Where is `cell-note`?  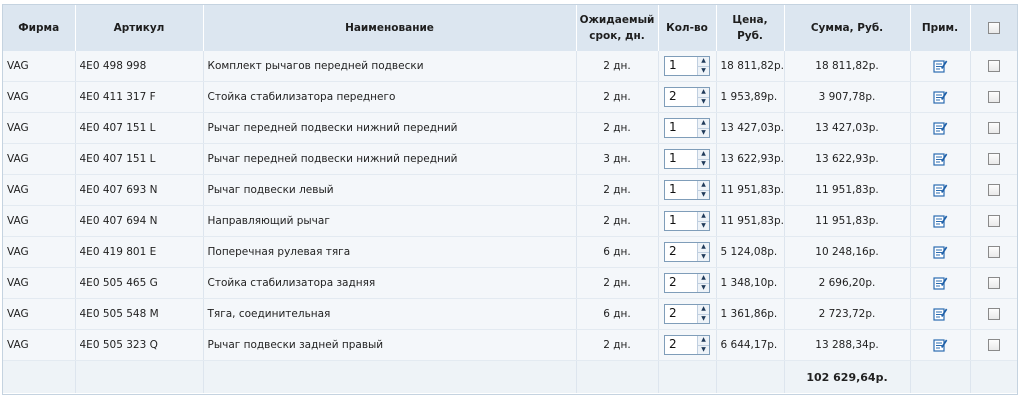 cell-note is located at coordinates (940, 252).